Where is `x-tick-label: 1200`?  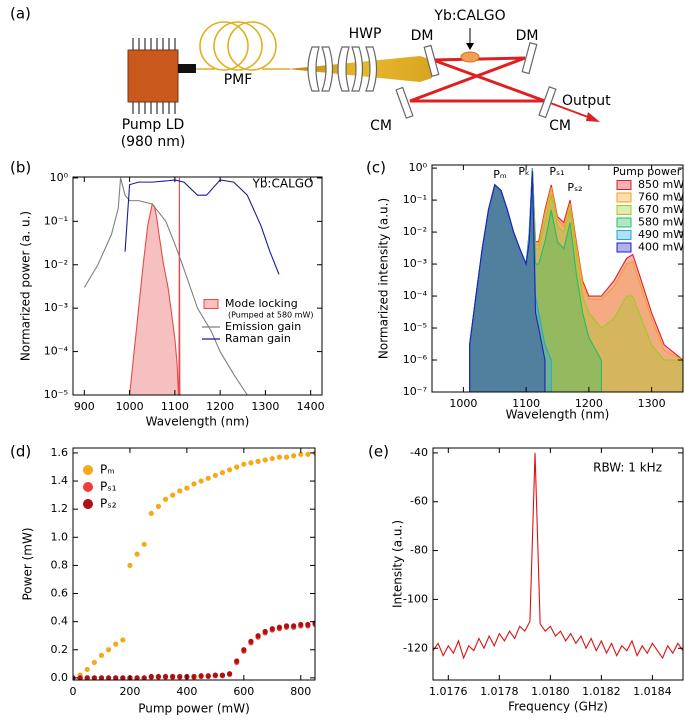
x-tick-label: 1200 is located at coordinates (220, 406).